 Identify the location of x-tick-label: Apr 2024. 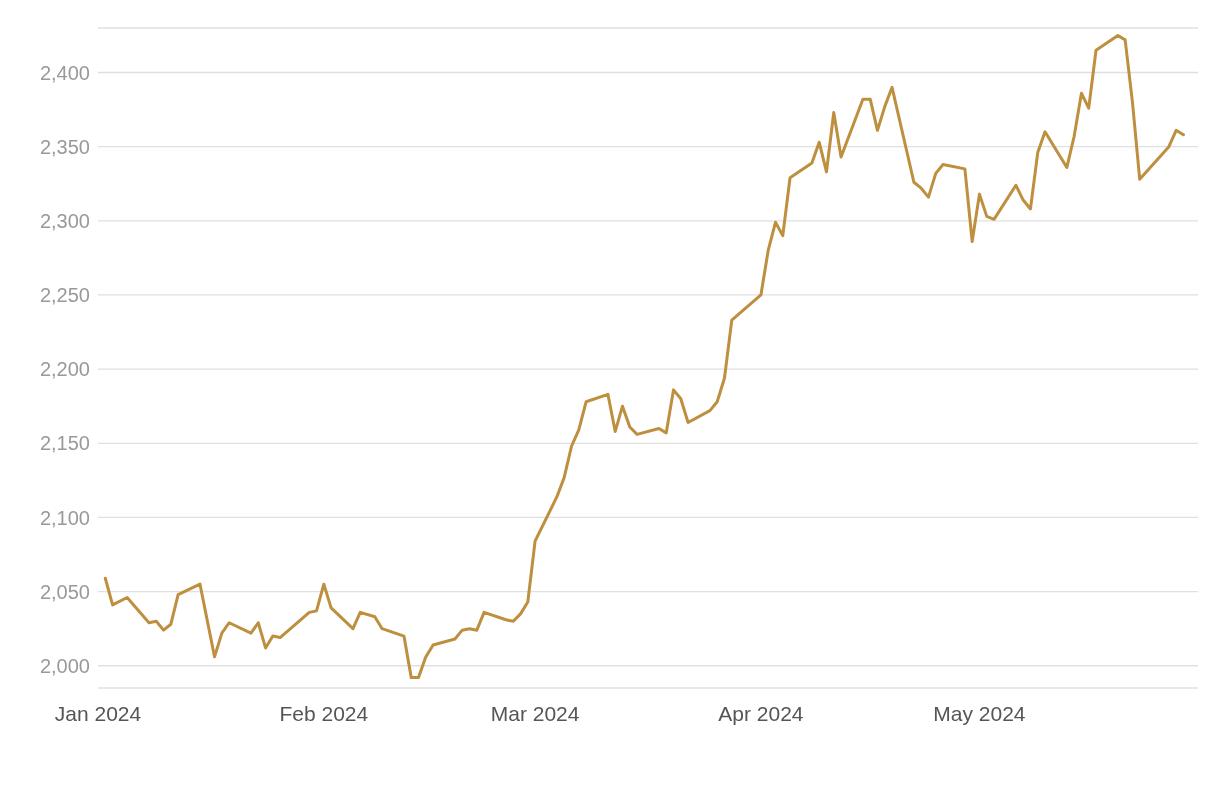
(761, 713).